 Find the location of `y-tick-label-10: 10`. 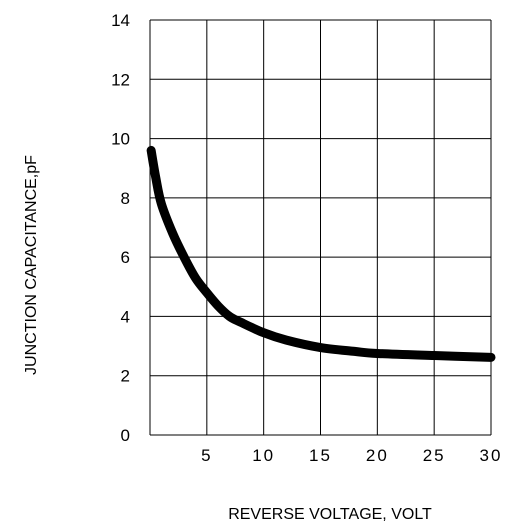

y-tick-label-10: 10 is located at coordinates (120, 139).